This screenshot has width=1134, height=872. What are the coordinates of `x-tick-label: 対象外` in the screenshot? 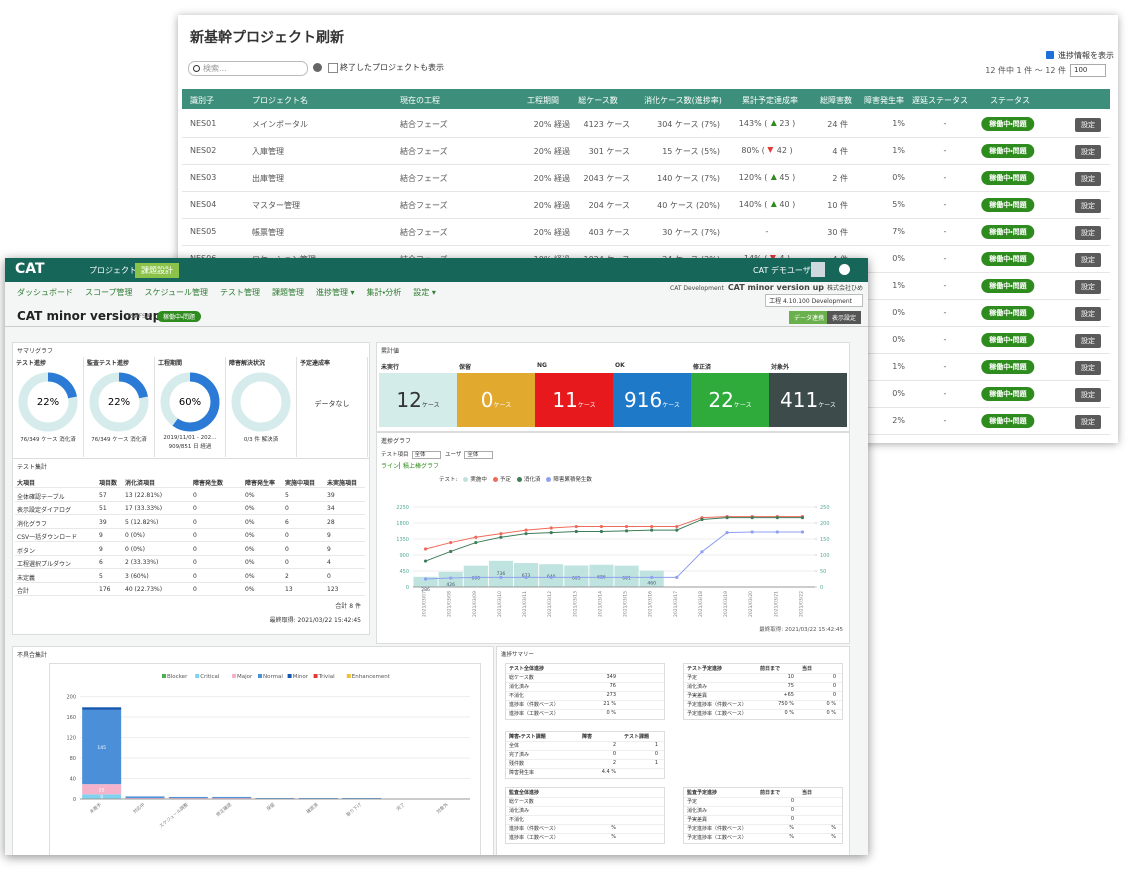 It's located at (442, 808).